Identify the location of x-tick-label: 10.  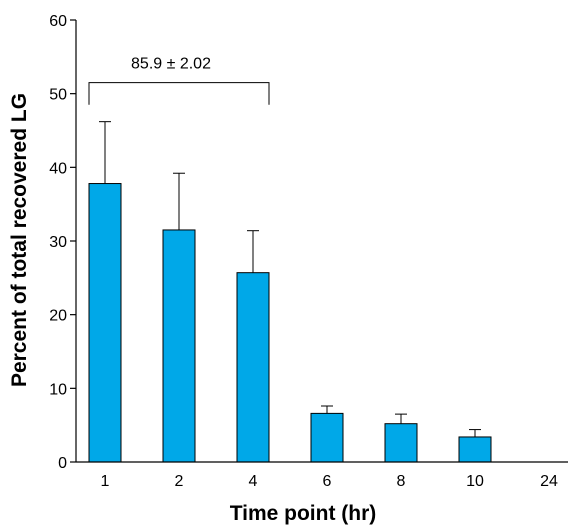
(475, 481).